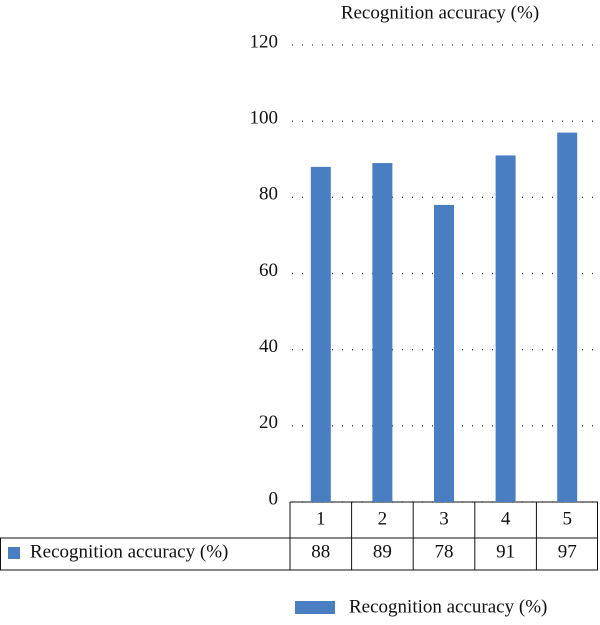 The height and width of the screenshot is (625, 600). Describe the element at coordinates (268, 346) in the screenshot. I see `y-tick-label: 40` at that location.